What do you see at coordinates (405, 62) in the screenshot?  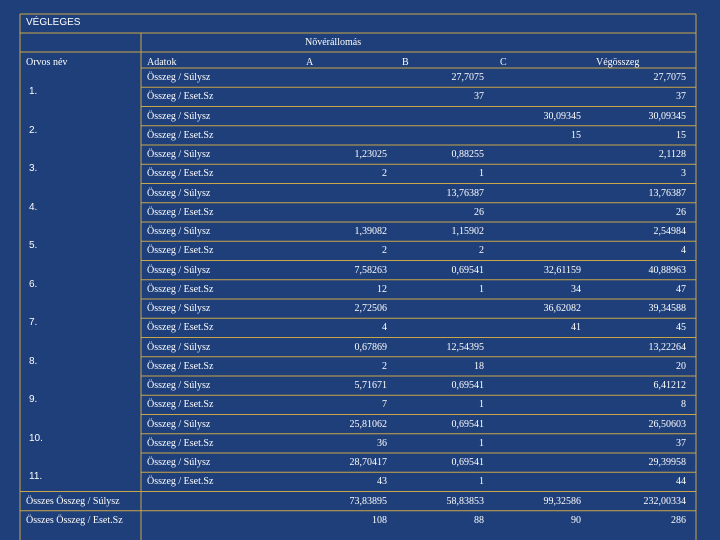 I see `header-b: B` at bounding box center [405, 62].